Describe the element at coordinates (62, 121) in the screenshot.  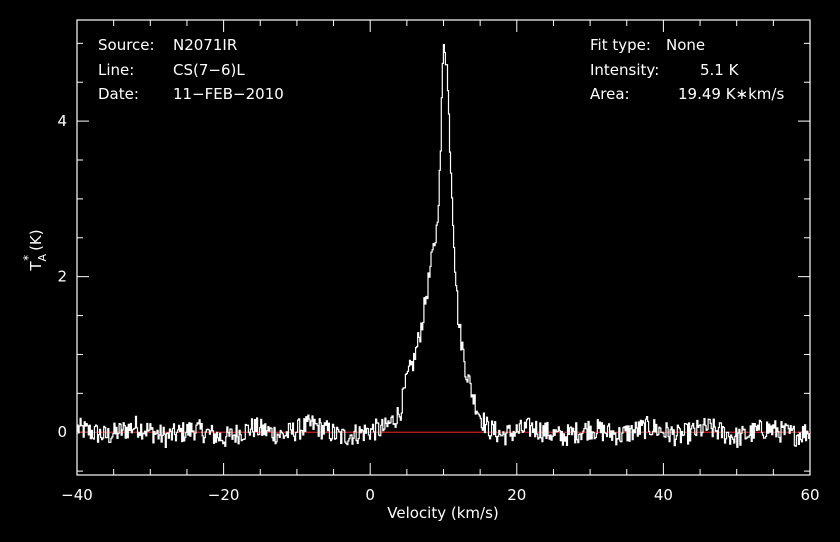
I see `y-tick-label: 4` at that location.